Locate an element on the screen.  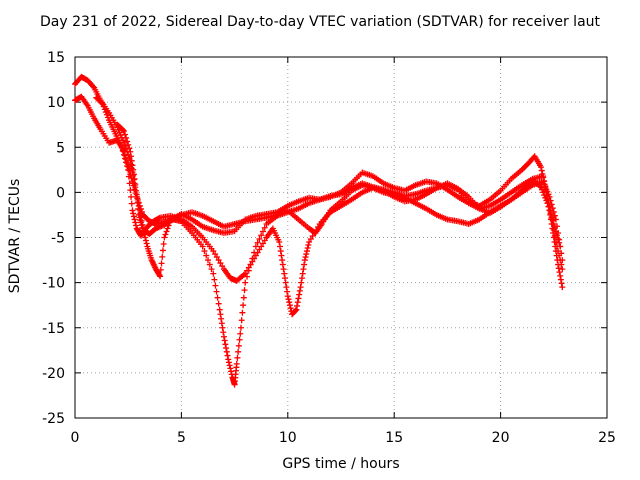
x-tick-label: 25 is located at coordinates (607, 438).